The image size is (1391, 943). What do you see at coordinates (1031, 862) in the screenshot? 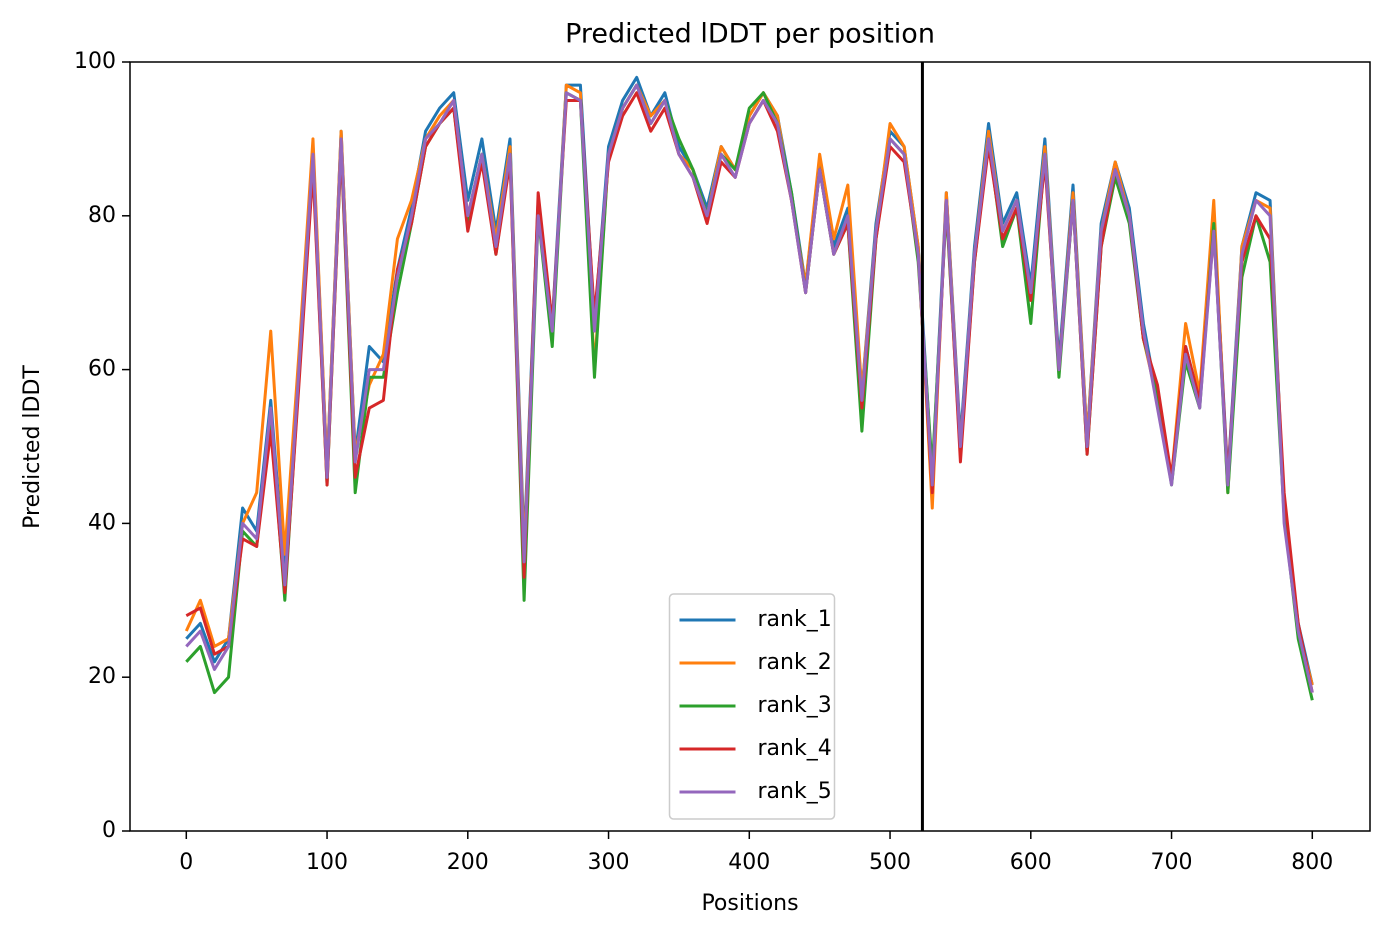
I see `x-tick-label: 600` at bounding box center [1031, 862].